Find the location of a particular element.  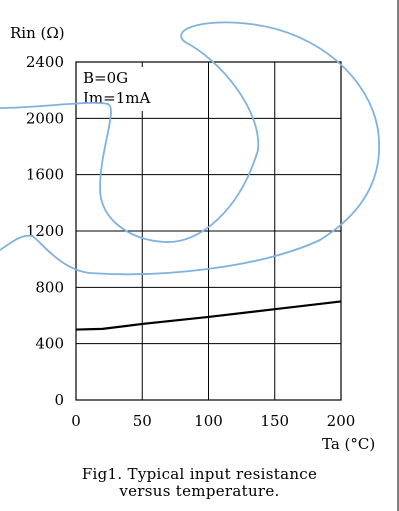

x-tick-label: 50 is located at coordinates (142, 421).